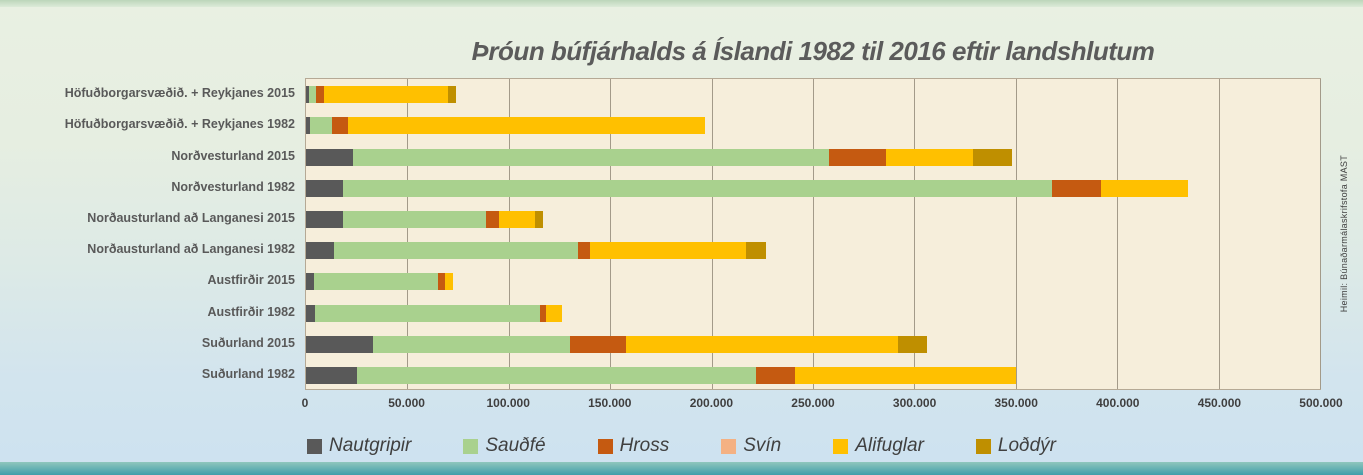  What do you see at coordinates (251, 311) in the screenshot?
I see `y-axis-label: Austfirðir 1982` at bounding box center [251, 311].